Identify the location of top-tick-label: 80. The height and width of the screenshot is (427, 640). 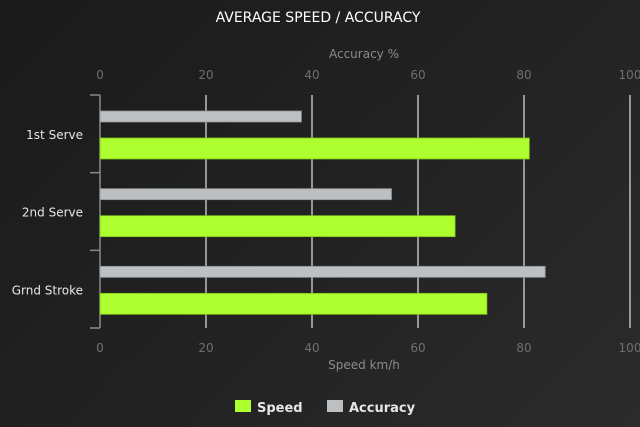
(523, 75).